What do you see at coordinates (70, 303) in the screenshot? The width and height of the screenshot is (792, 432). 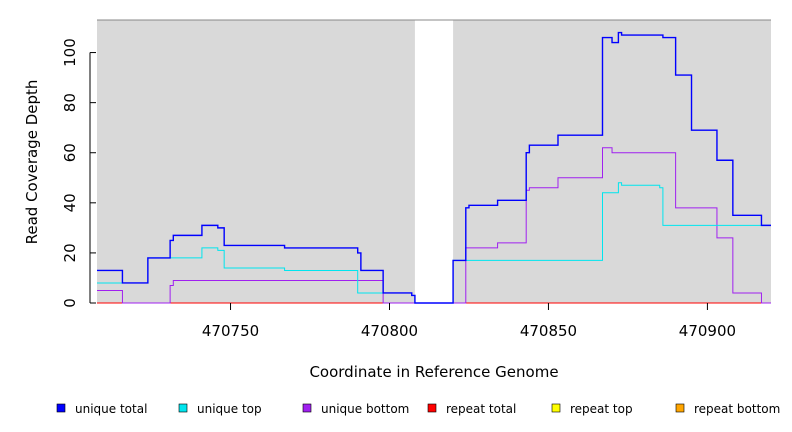 I see `y-tick-label: 0` at bounding box center [70, 303].